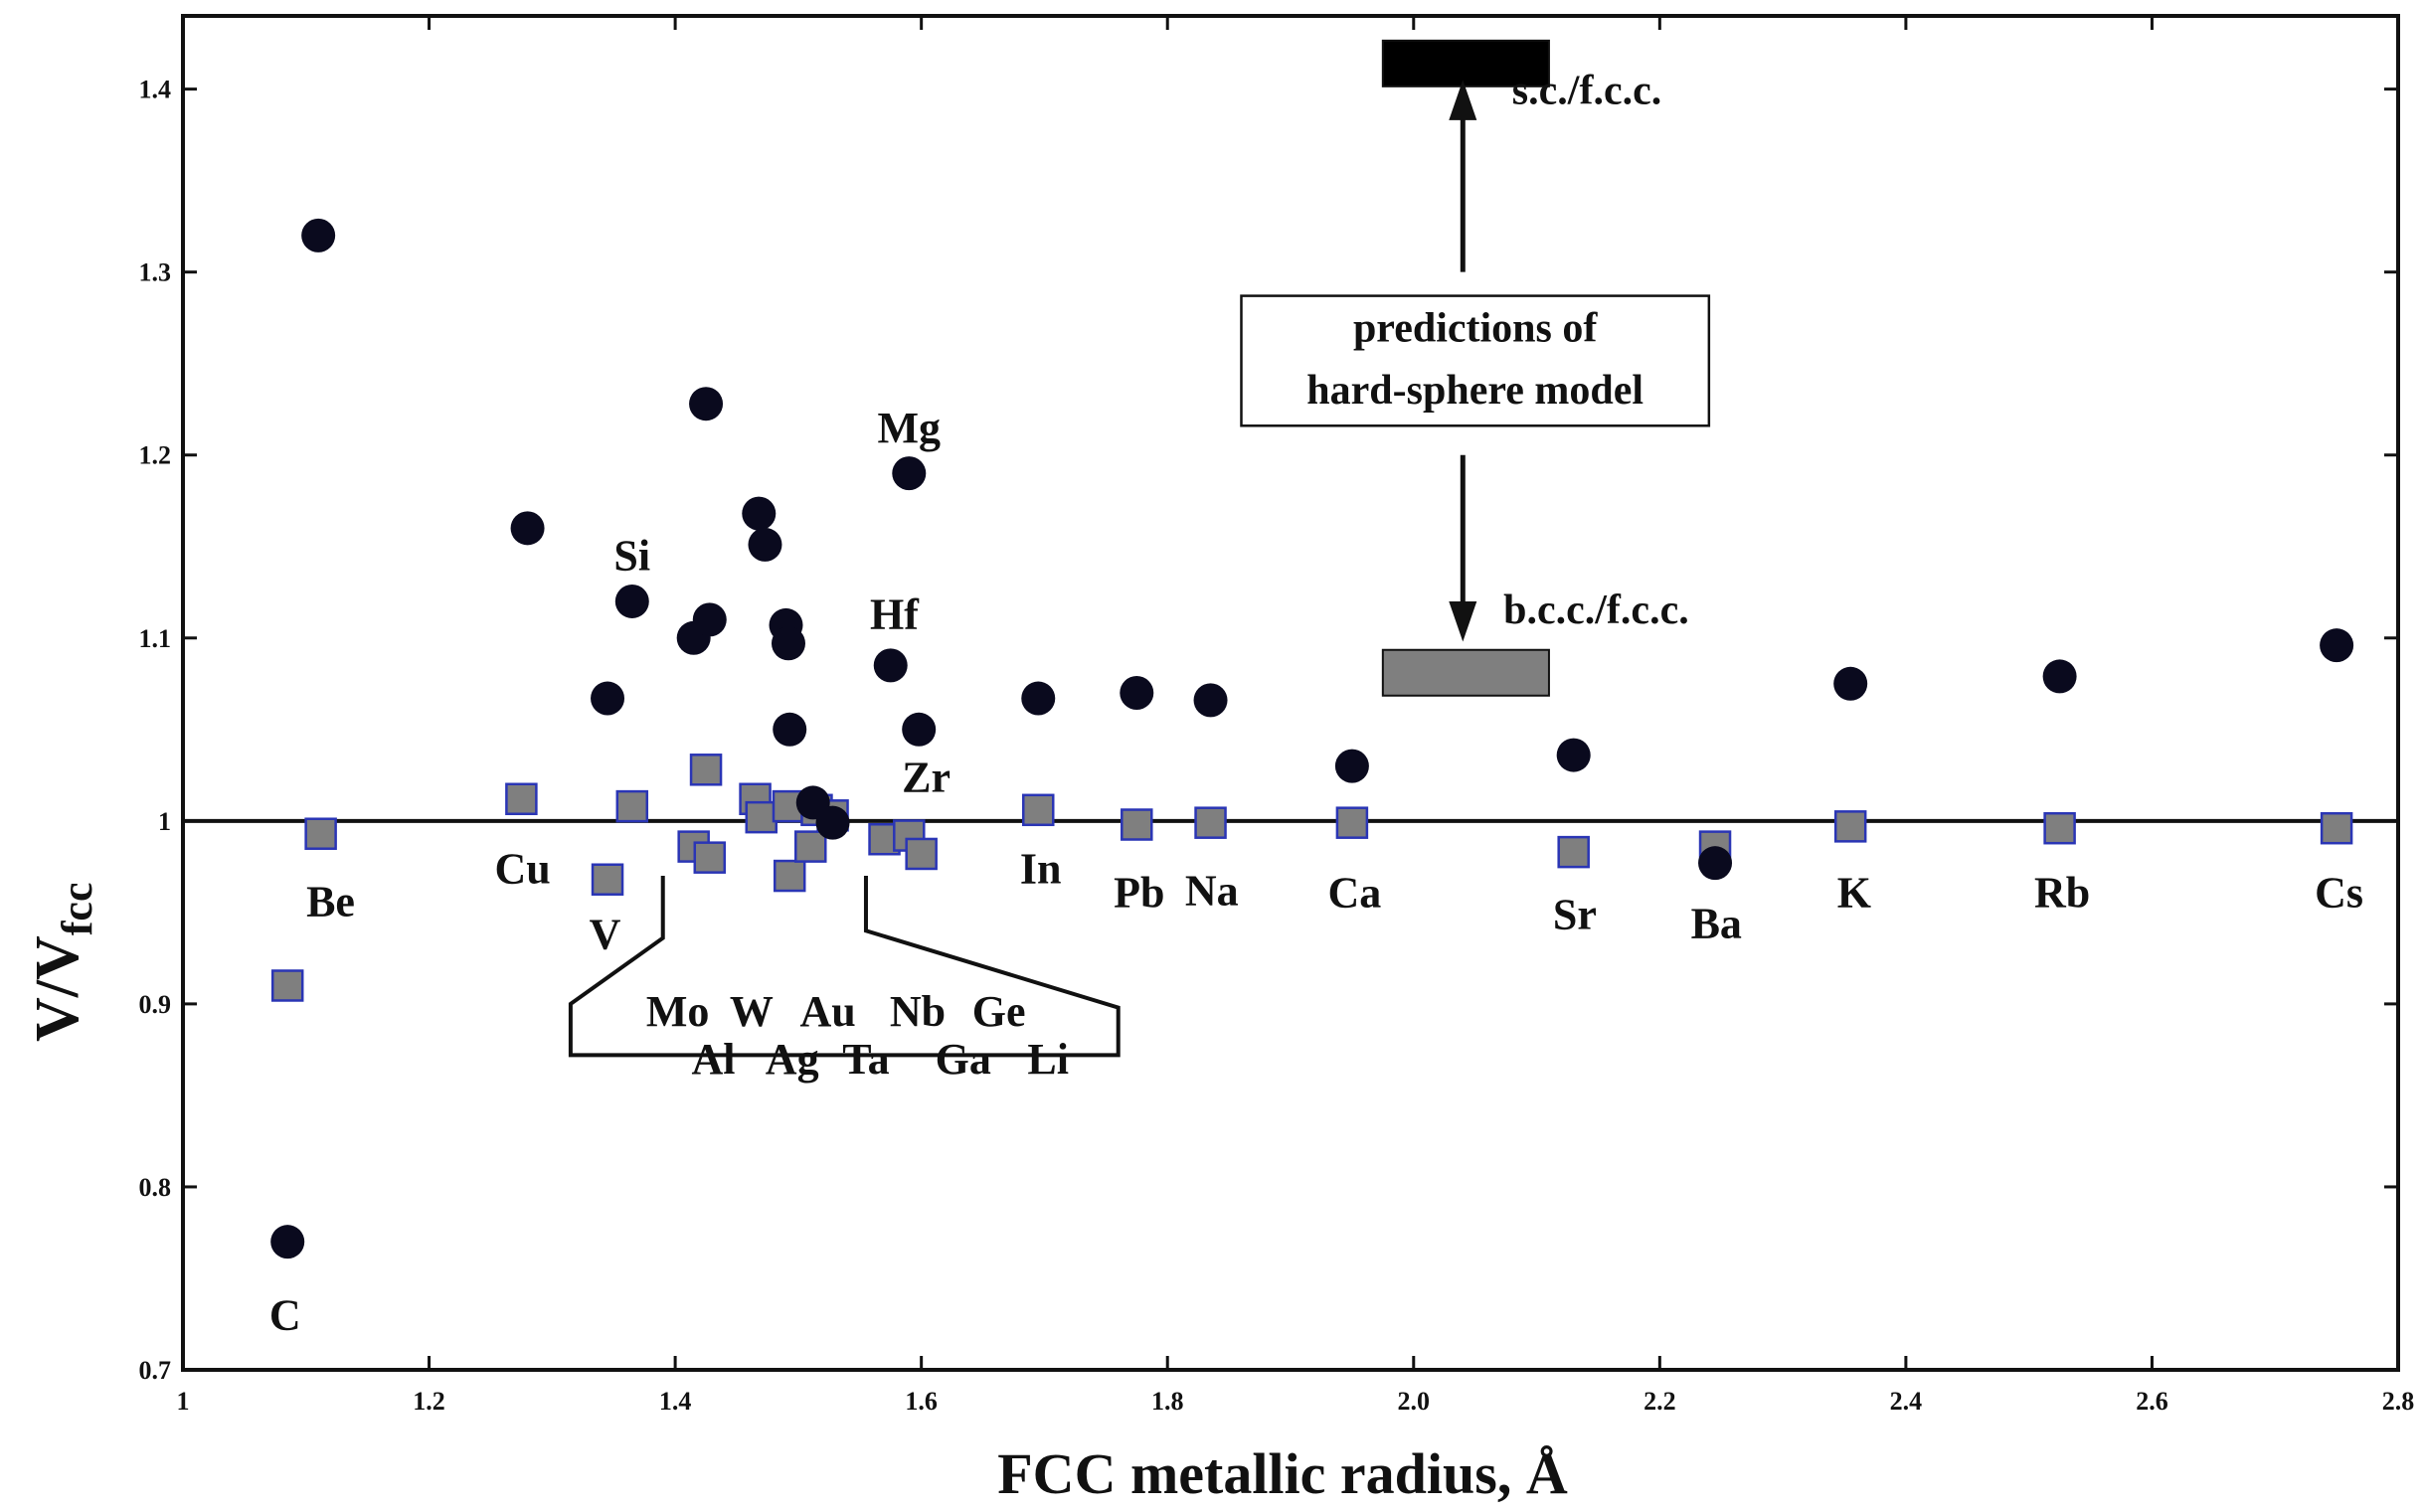  What do you see at coordinates (155, 1187) in the screenshot?
I see `y-tick-label: 0.8` at bounding box center [155, 1187].